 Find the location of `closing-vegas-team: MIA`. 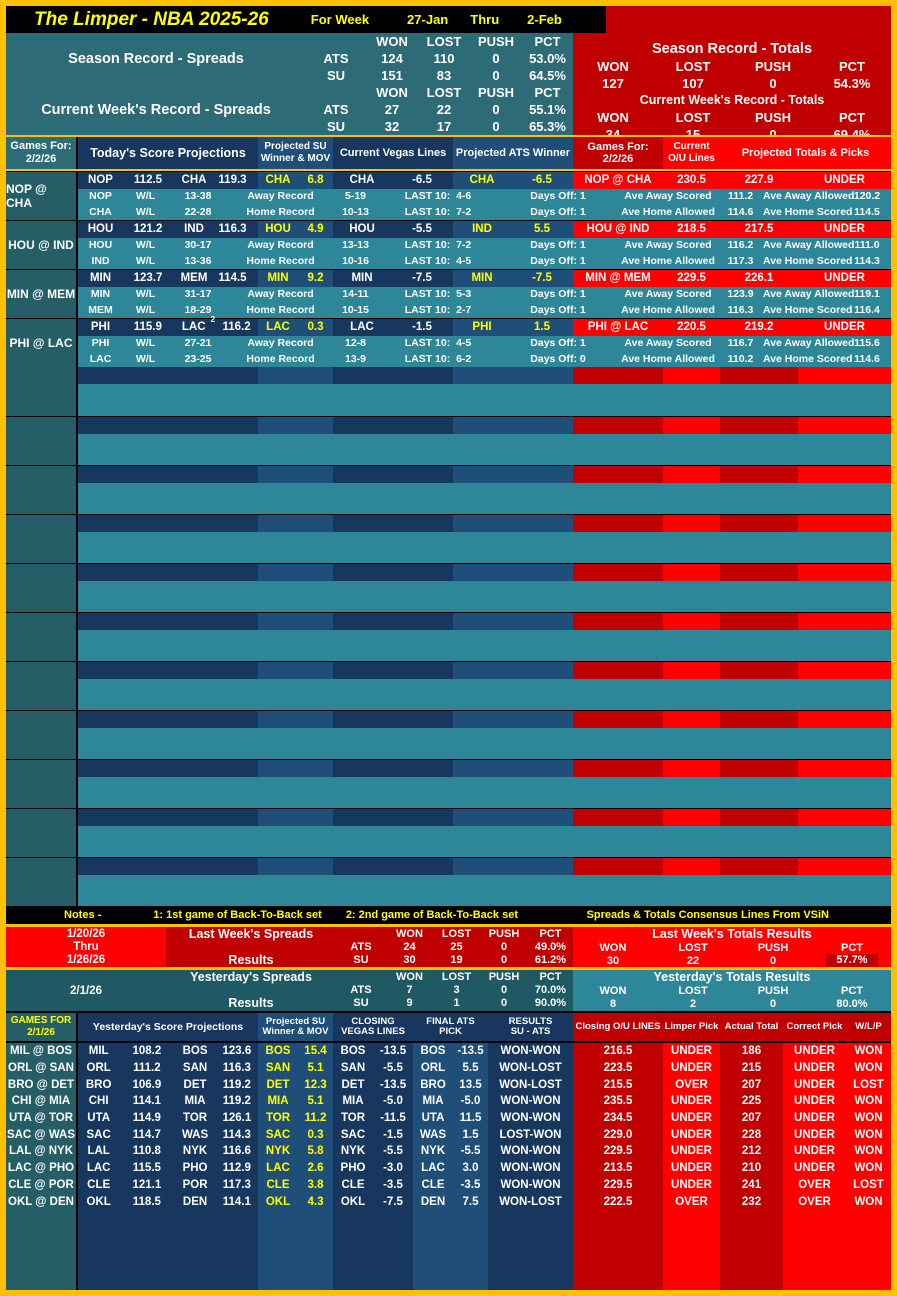

closing-vegas-team: MIA is located at coordinates (353, 1101).